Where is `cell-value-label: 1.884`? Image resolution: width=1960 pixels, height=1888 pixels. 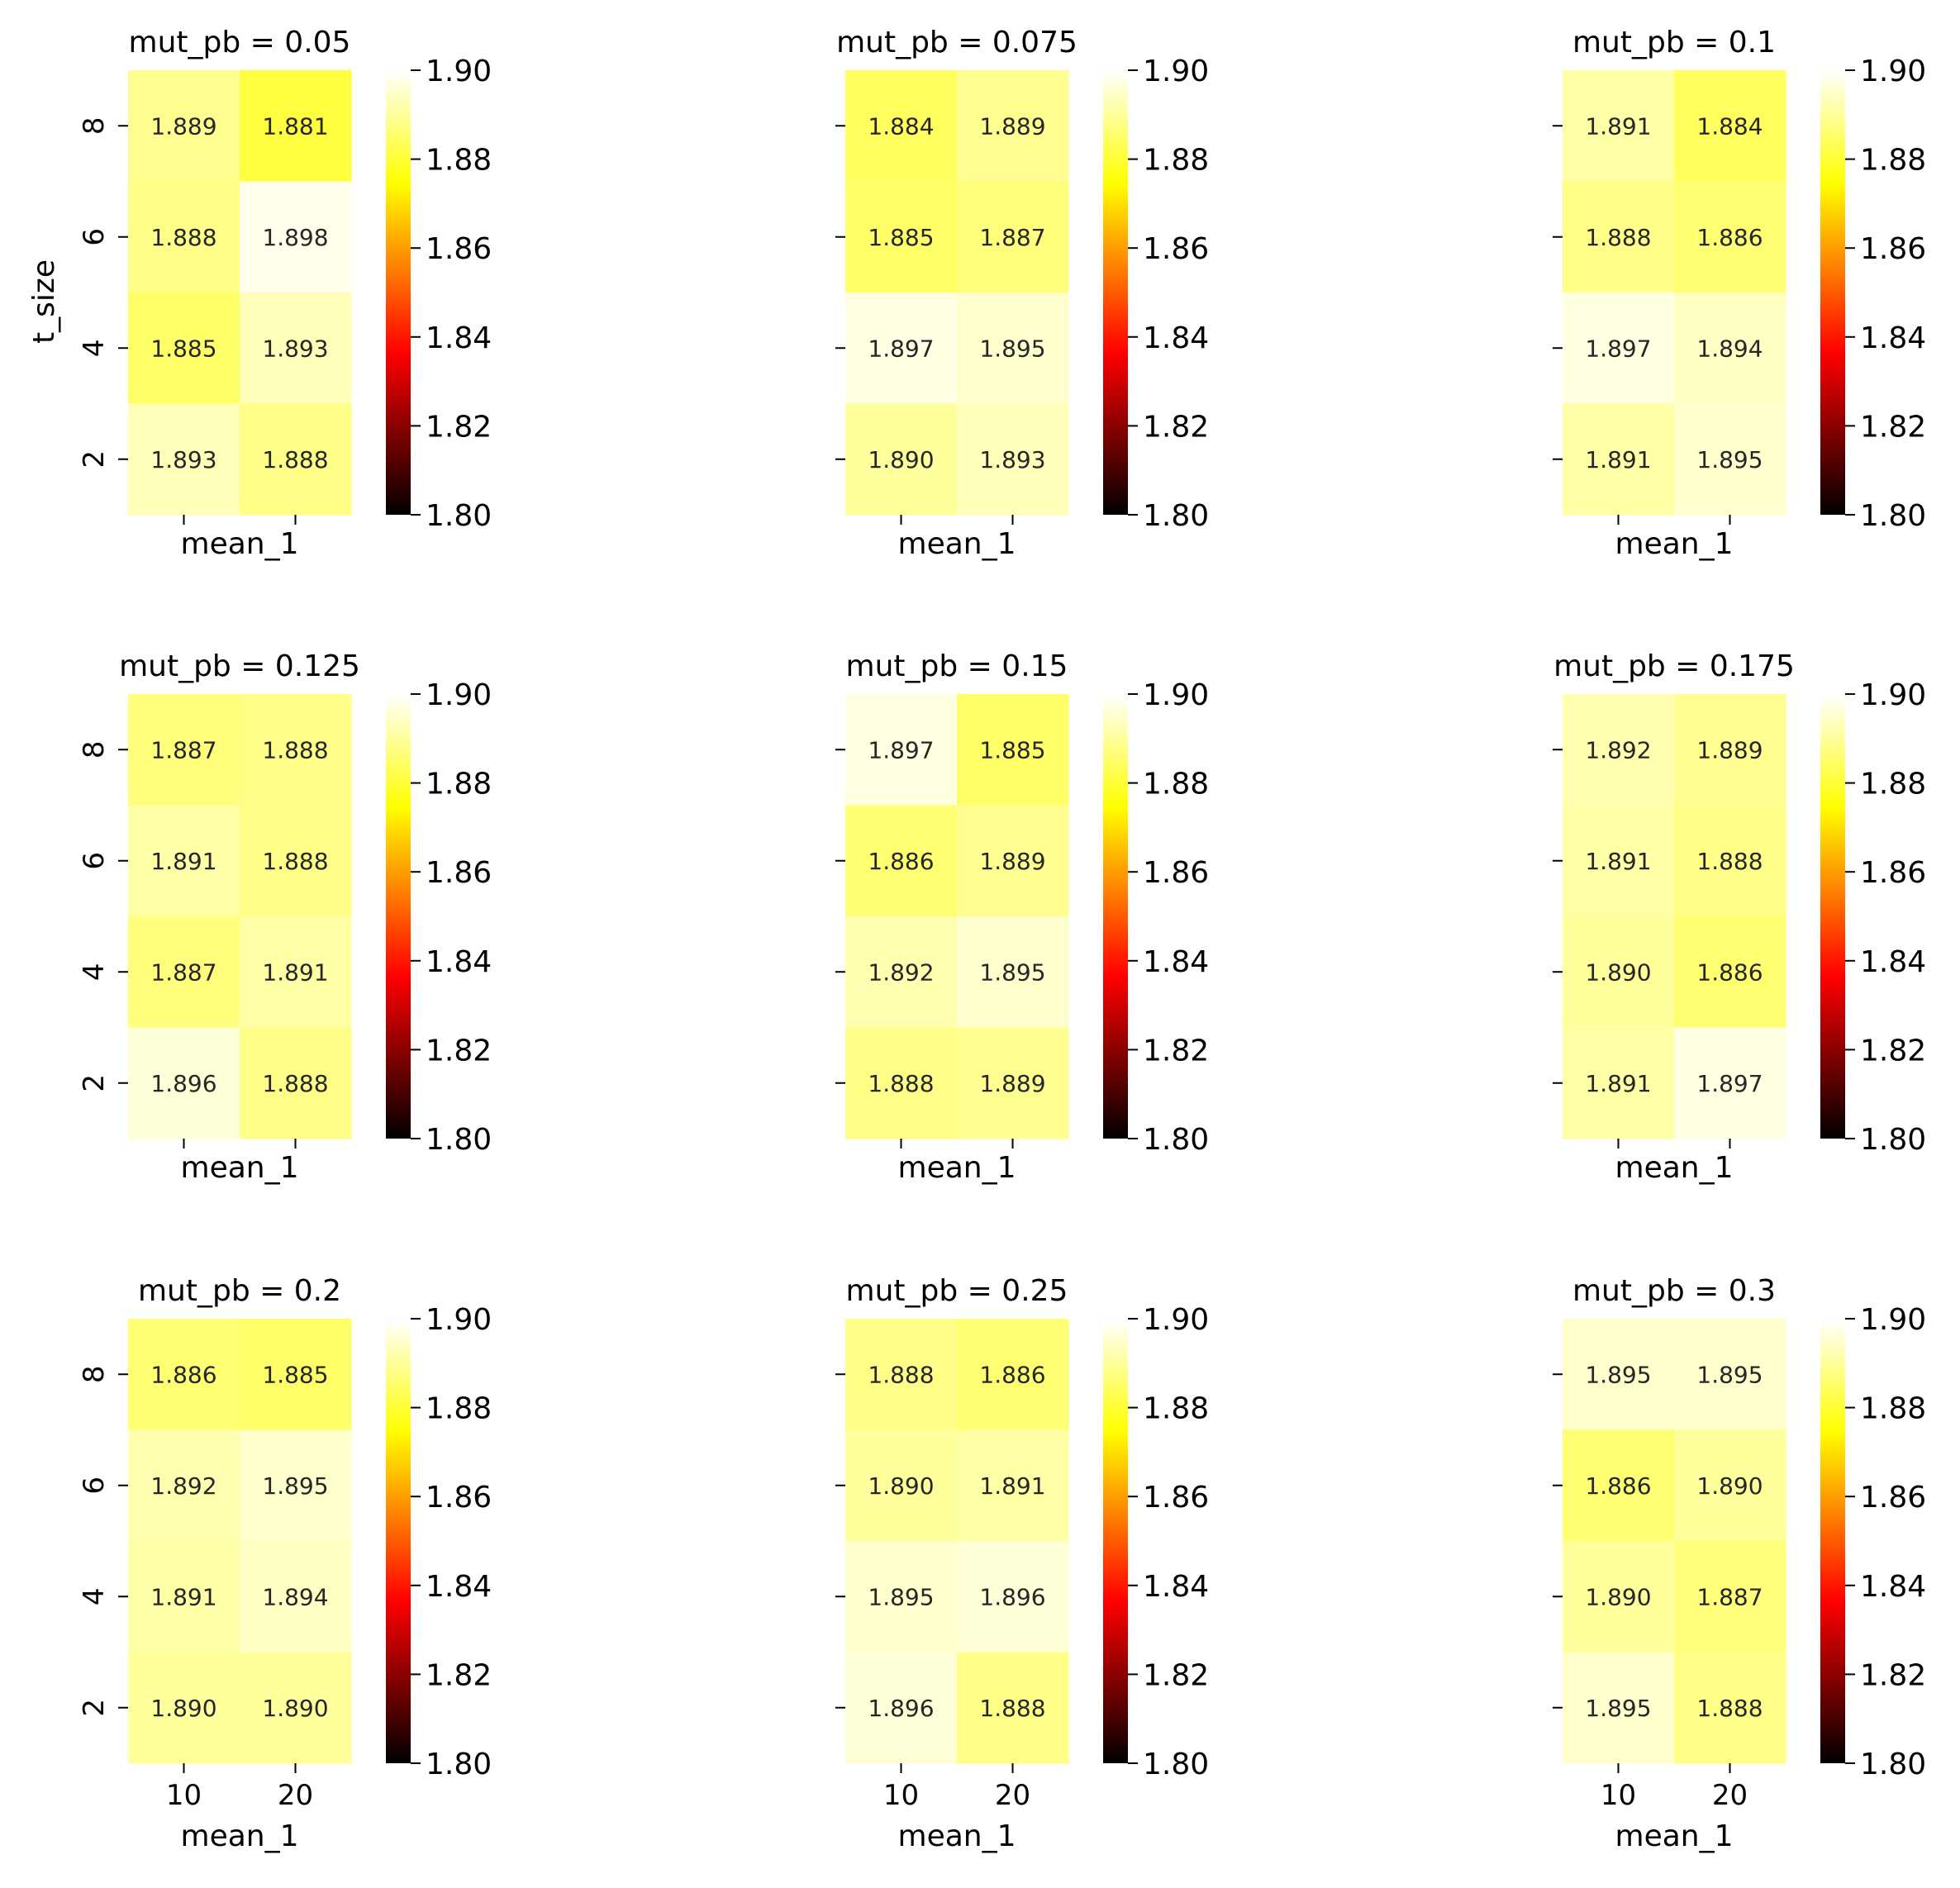 cell-value-label: 1.884 is located at coordinates (1730, 126).